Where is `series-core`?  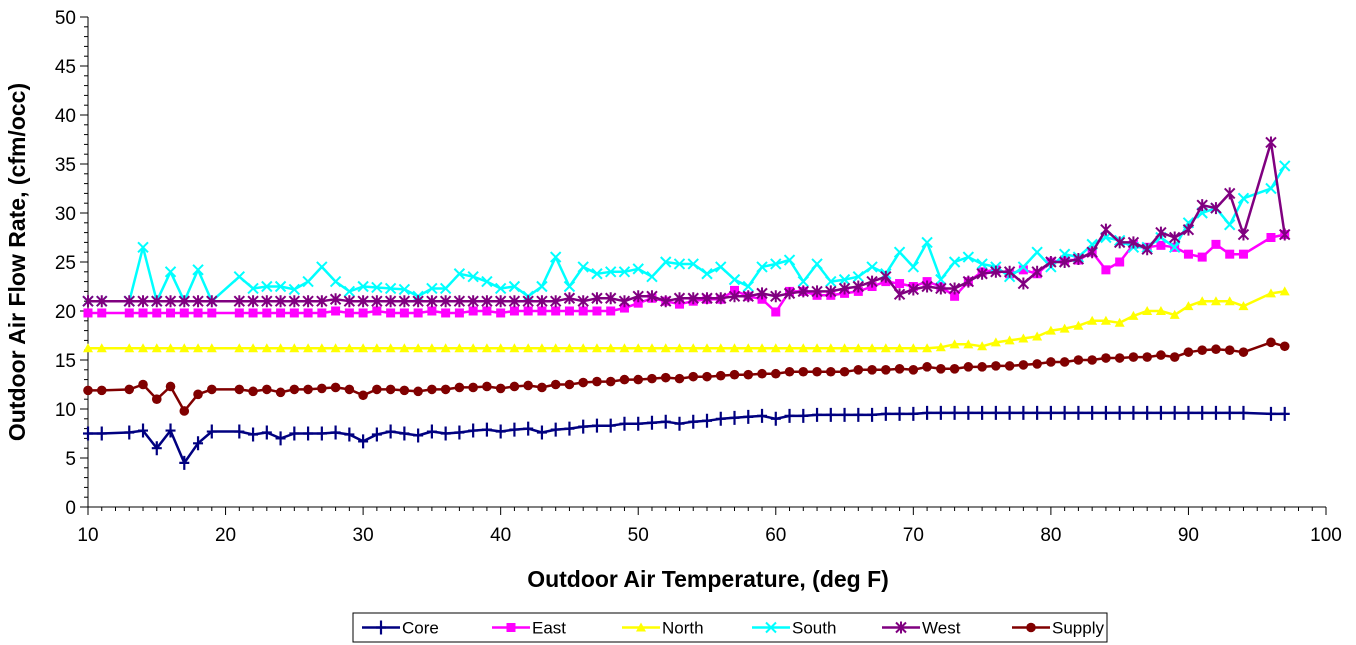 series-core is located at coordinates (686, 437).